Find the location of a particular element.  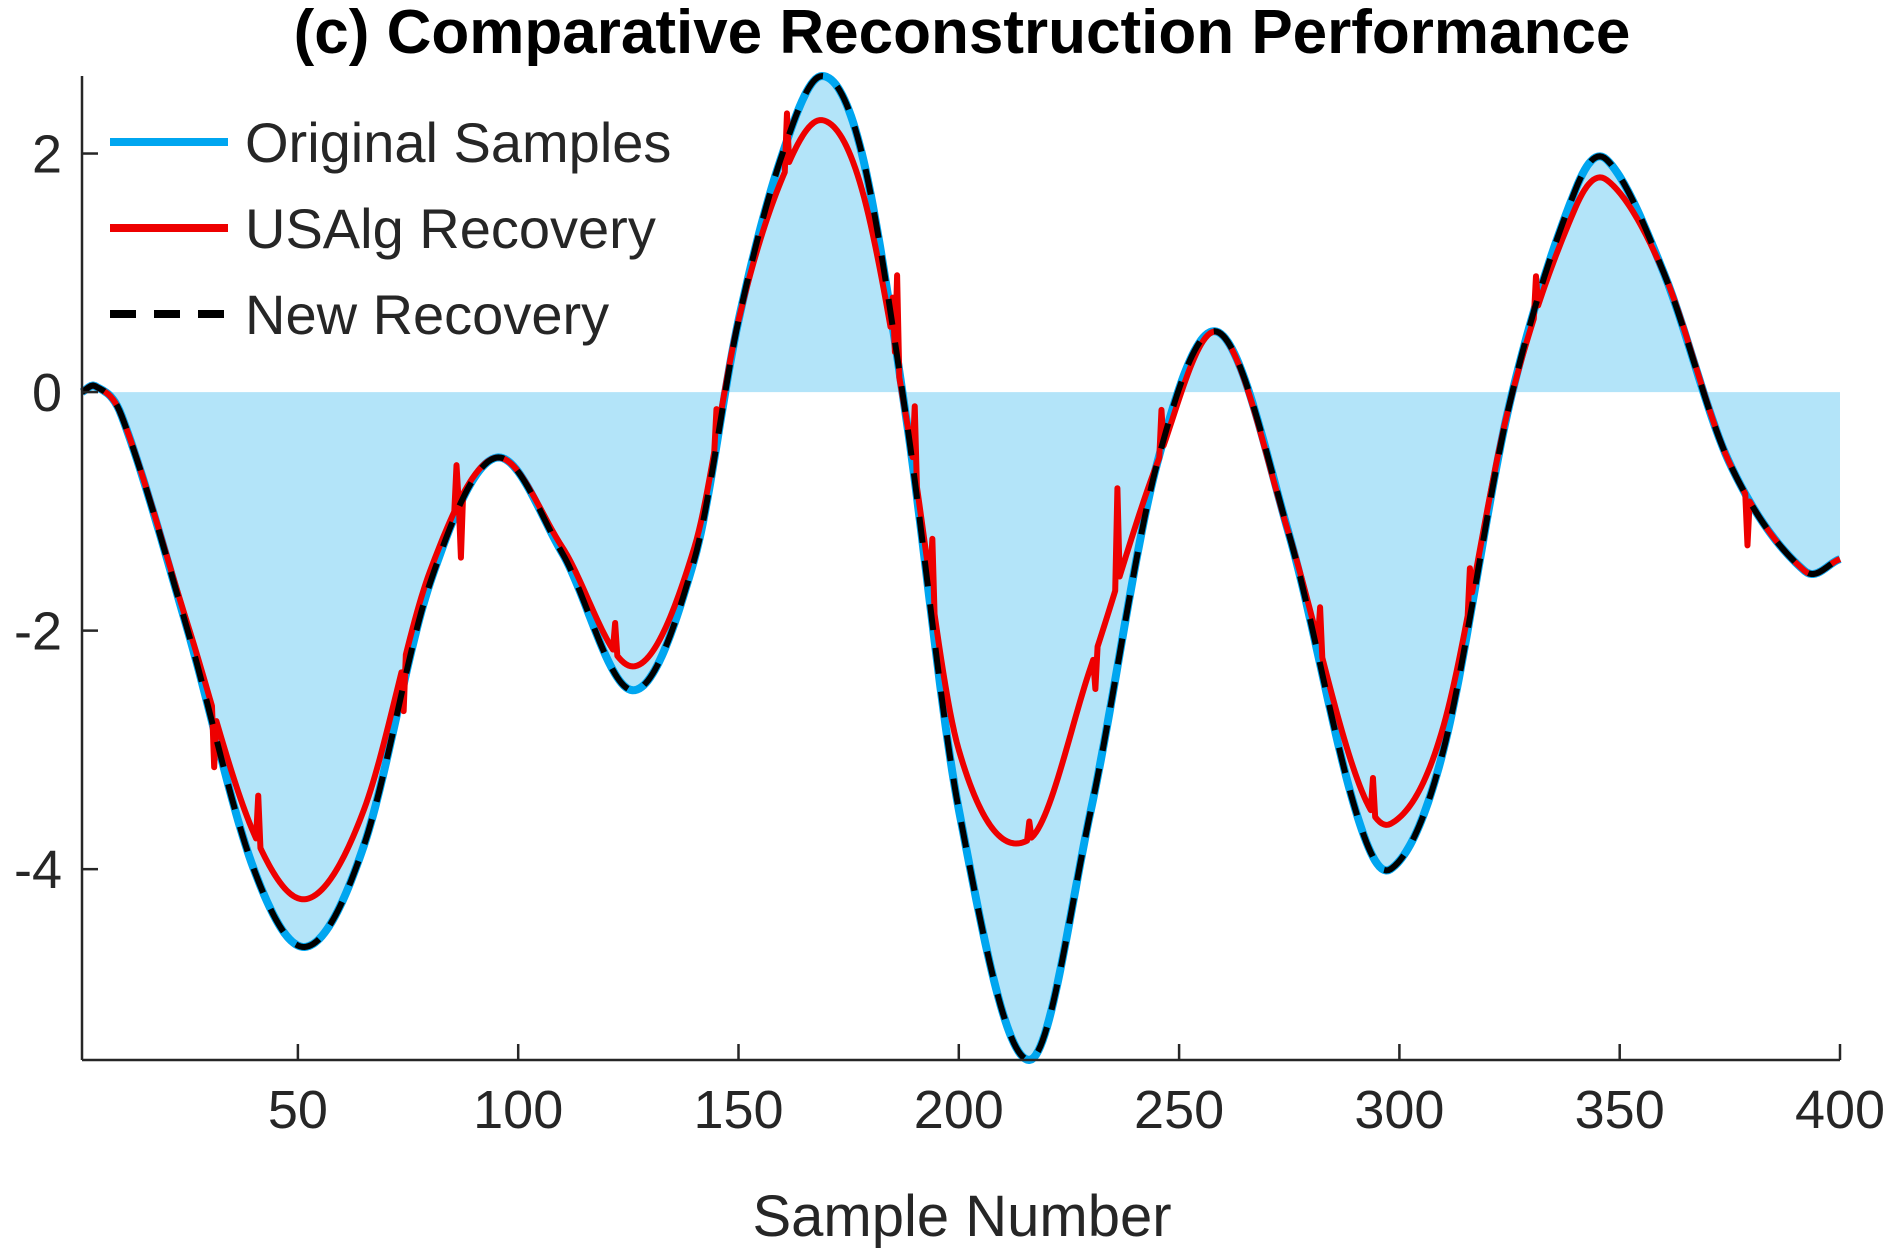

x-ticks: 50 100 150 200 250 300 350 400 is located at coordinates (1076, 1092).